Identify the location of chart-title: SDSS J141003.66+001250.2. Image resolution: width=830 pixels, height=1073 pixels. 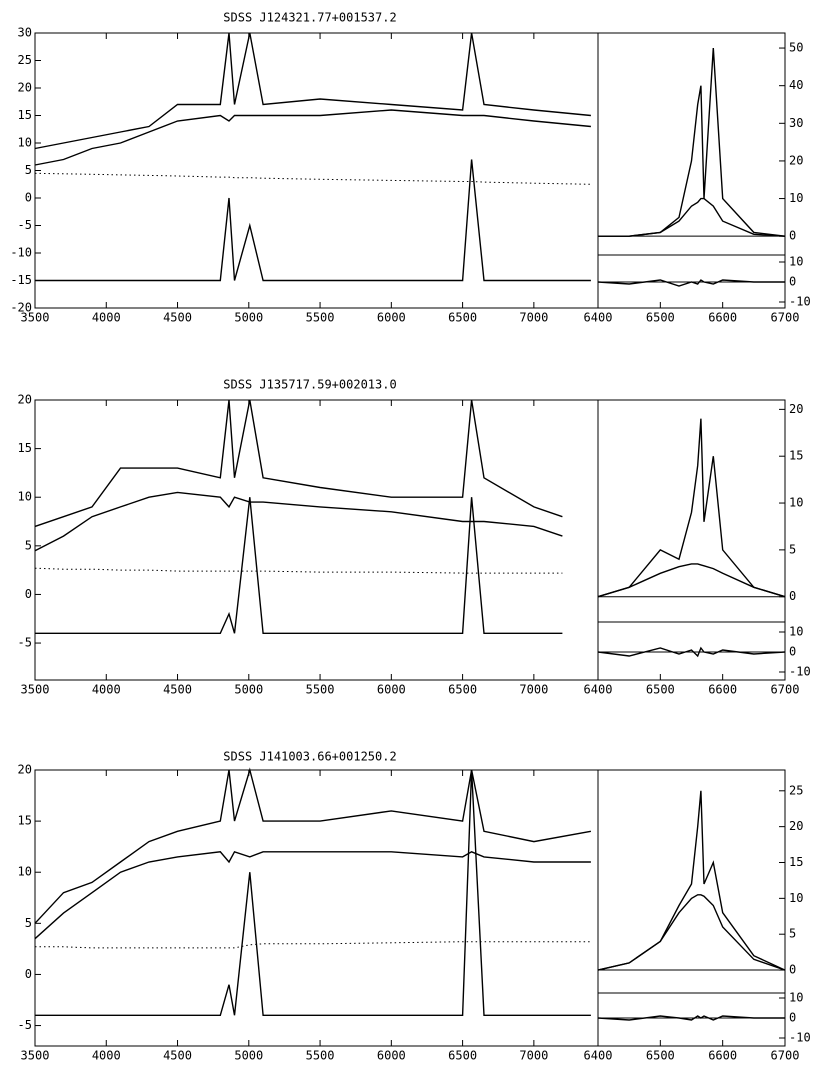
(309, 757).